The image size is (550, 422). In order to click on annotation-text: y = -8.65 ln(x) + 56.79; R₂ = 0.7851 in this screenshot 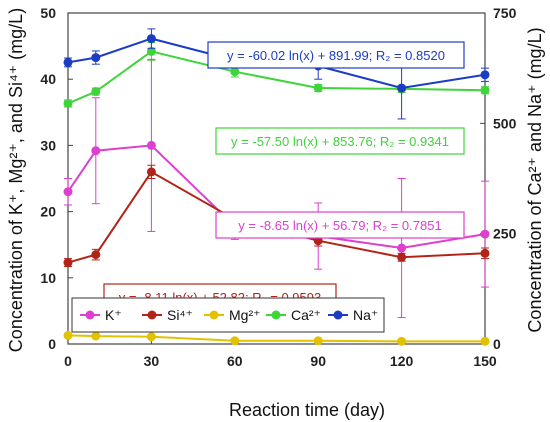, I will do `click(339, 225)`.